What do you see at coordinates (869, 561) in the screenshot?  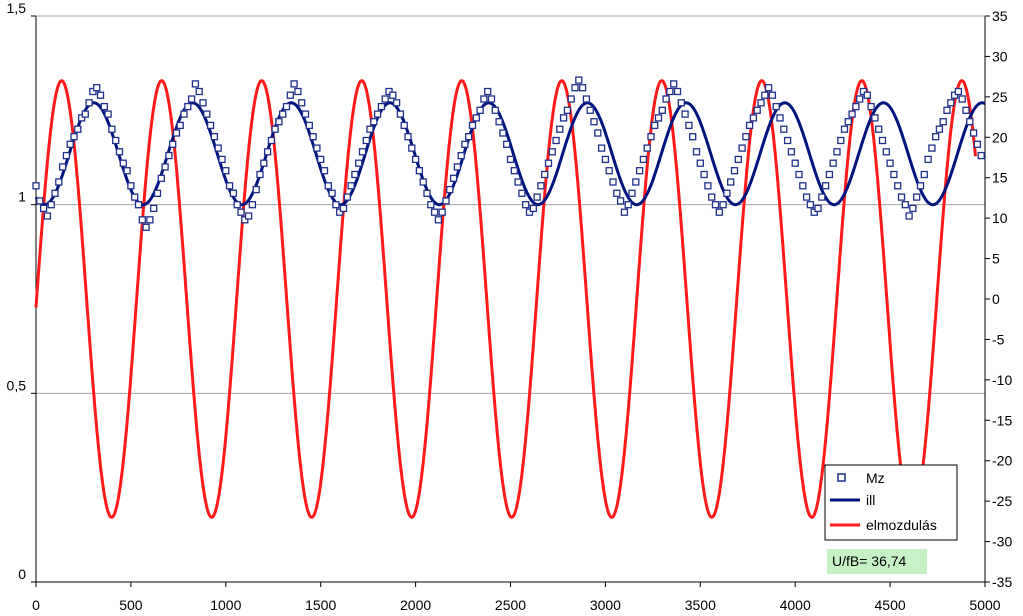 I see `annotation-text: U/fB= 36,74` at bounding box center [869, 561].